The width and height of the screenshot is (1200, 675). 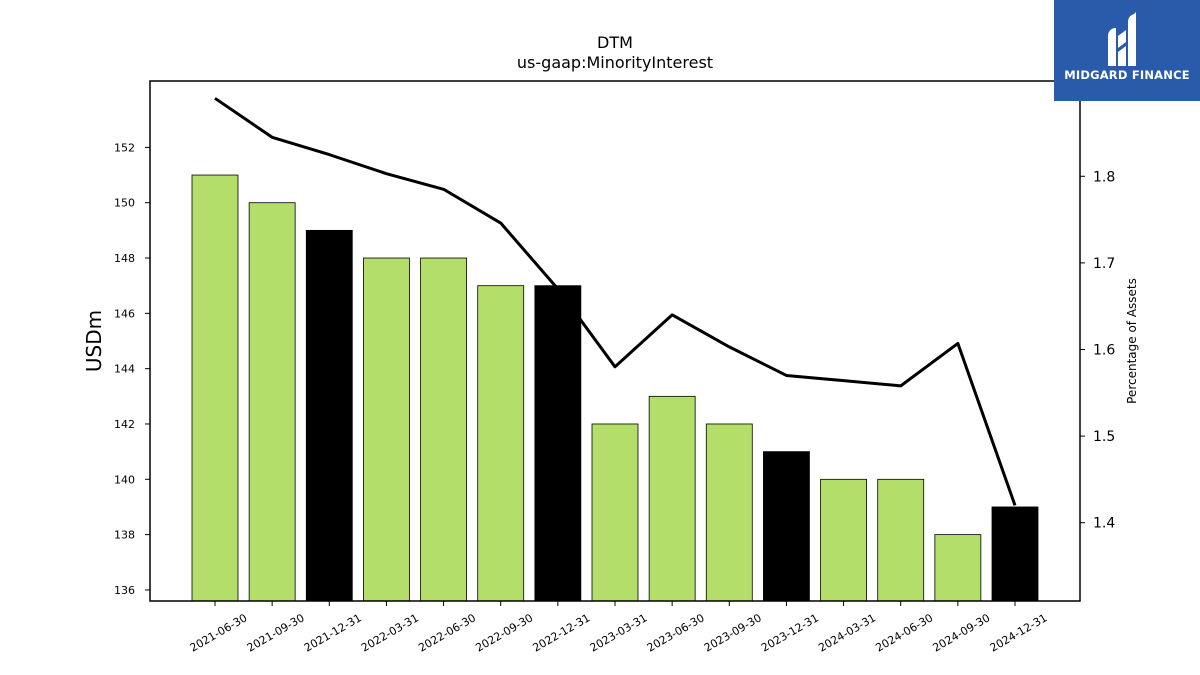 I want to click on x-tick-label: 2024-06-30, so click(x=904, y=632).